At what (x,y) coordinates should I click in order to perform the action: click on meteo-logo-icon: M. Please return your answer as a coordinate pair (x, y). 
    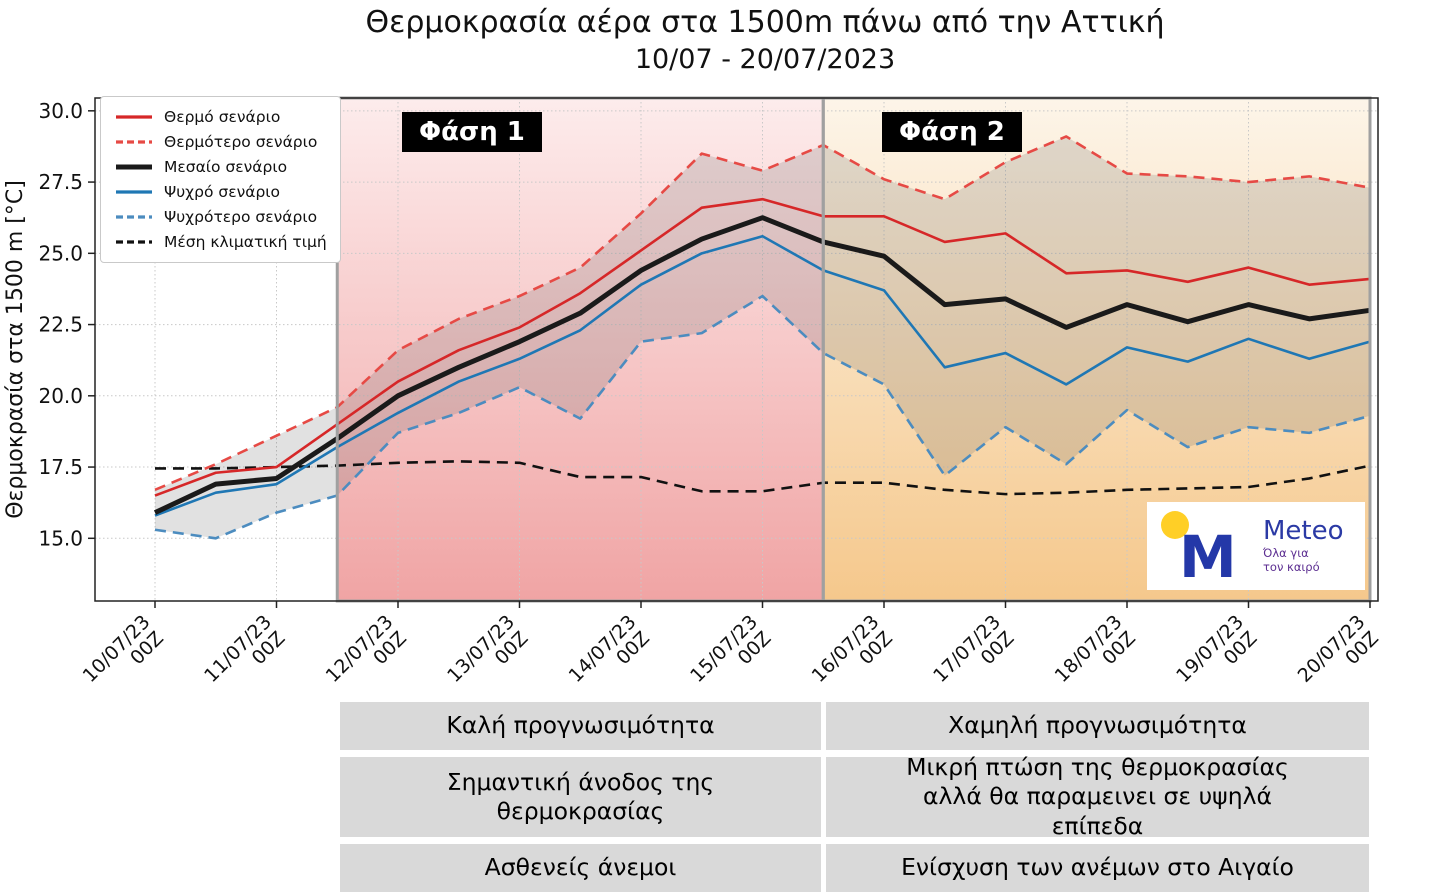
    Looking at the image, I should click on (1199, 549).